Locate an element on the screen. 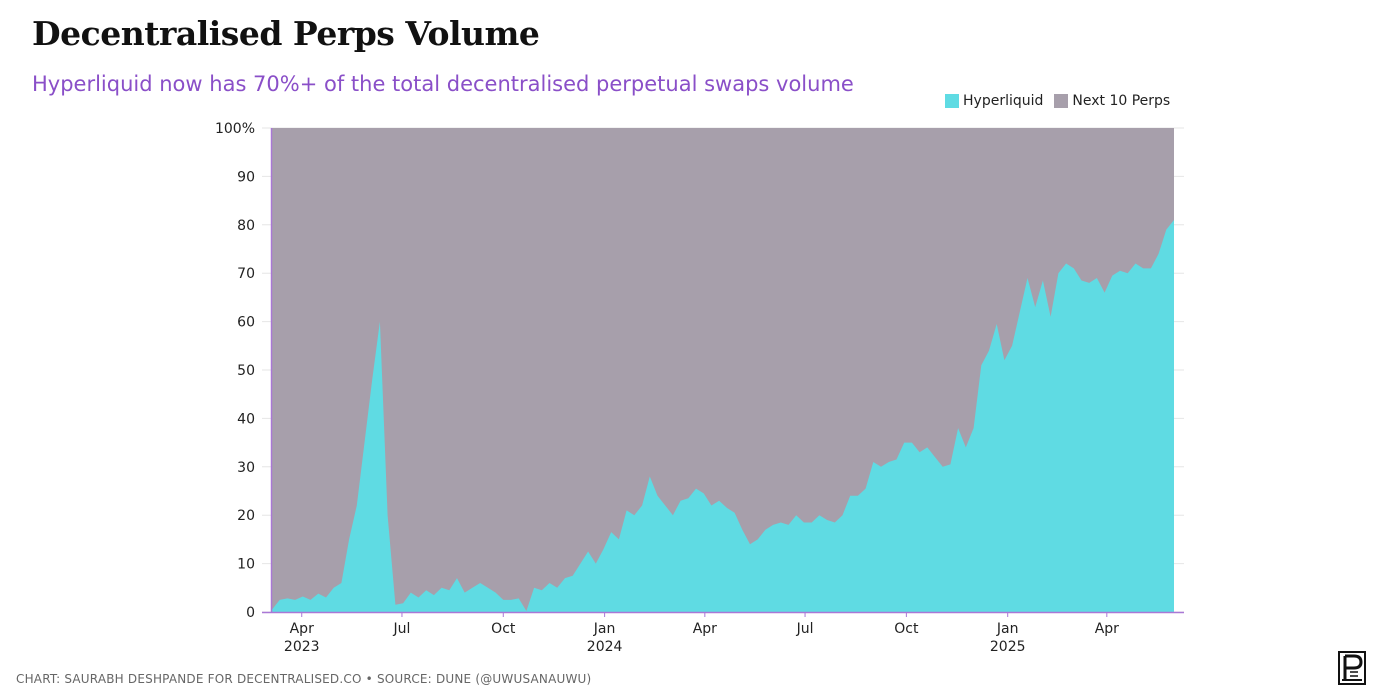 The width and height of the screenshot is (1400, 700). y-tick-label: 10 is located at coordinates (246, 565).